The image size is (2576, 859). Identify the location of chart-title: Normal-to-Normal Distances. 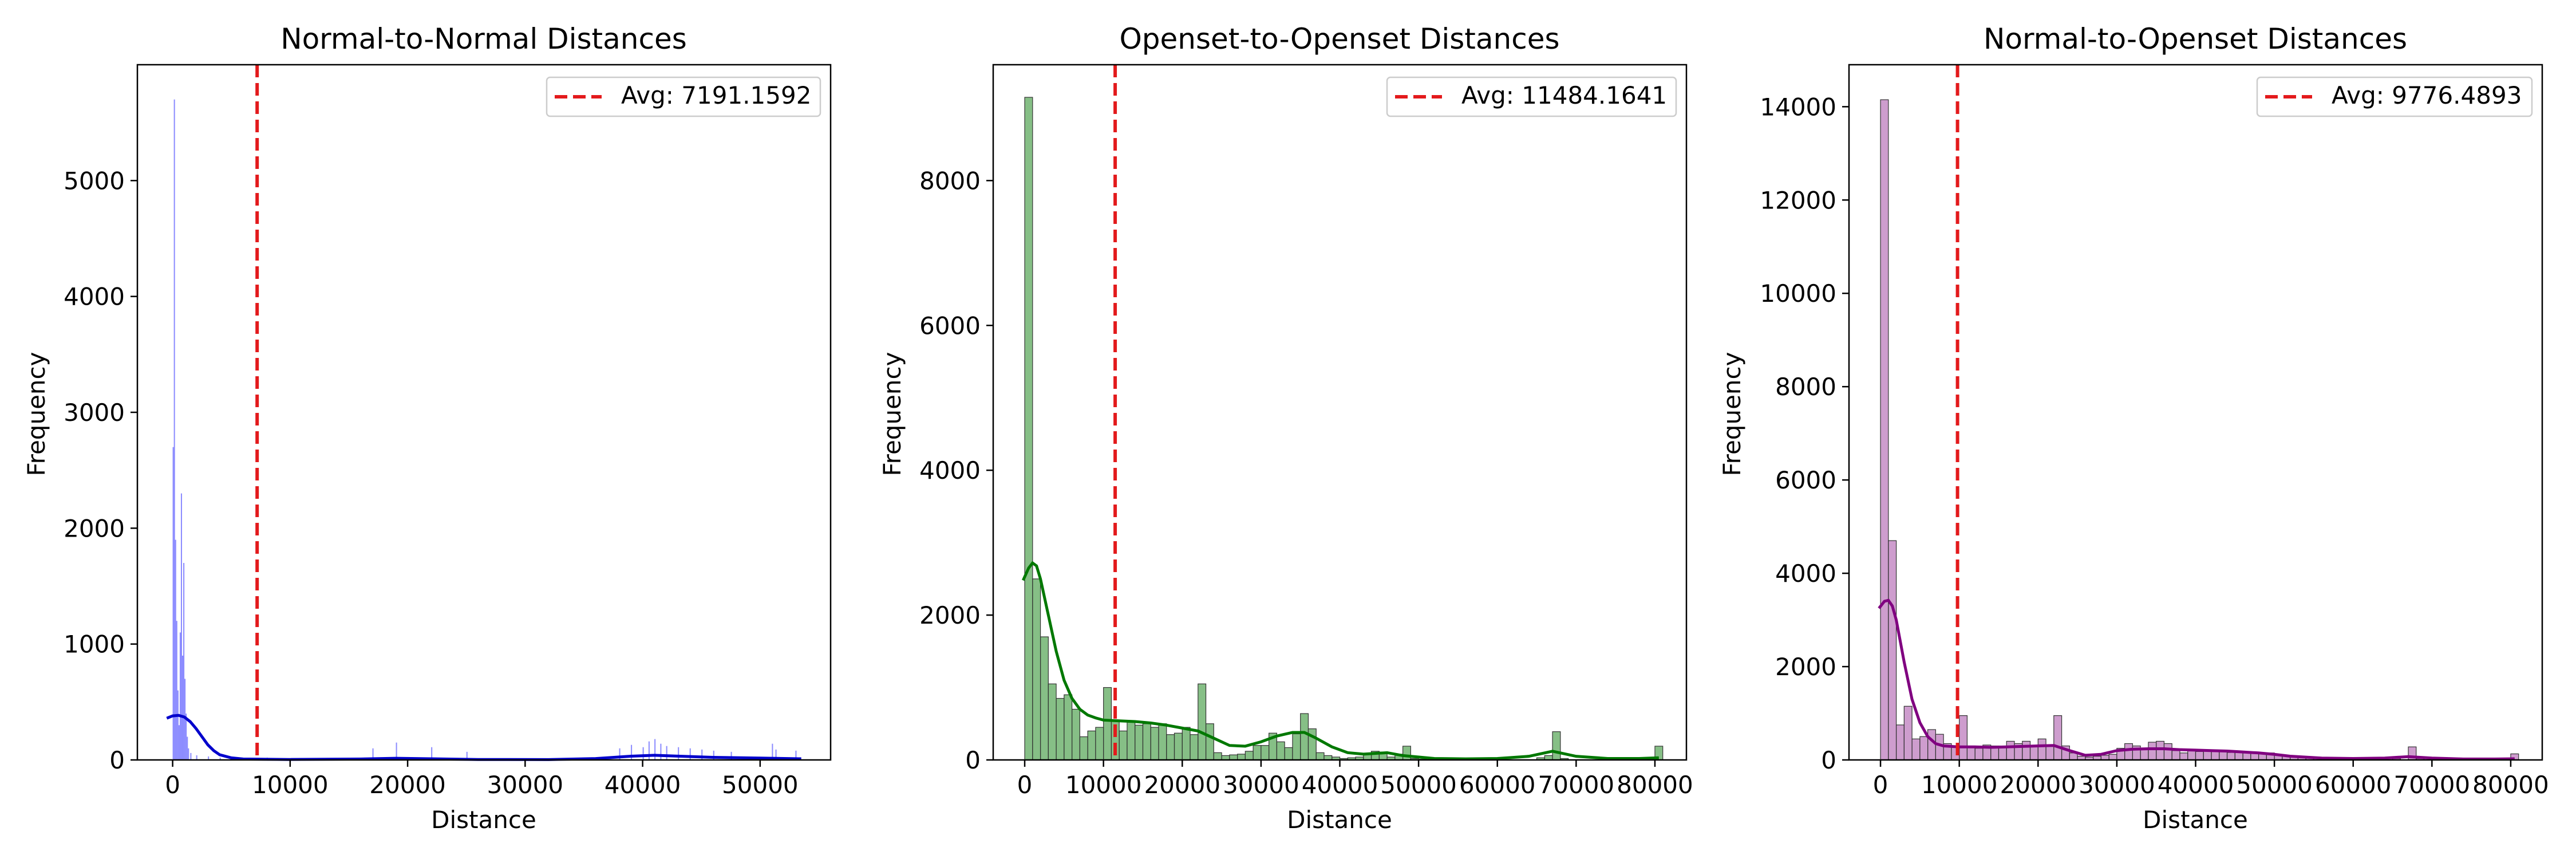
(483, 39).